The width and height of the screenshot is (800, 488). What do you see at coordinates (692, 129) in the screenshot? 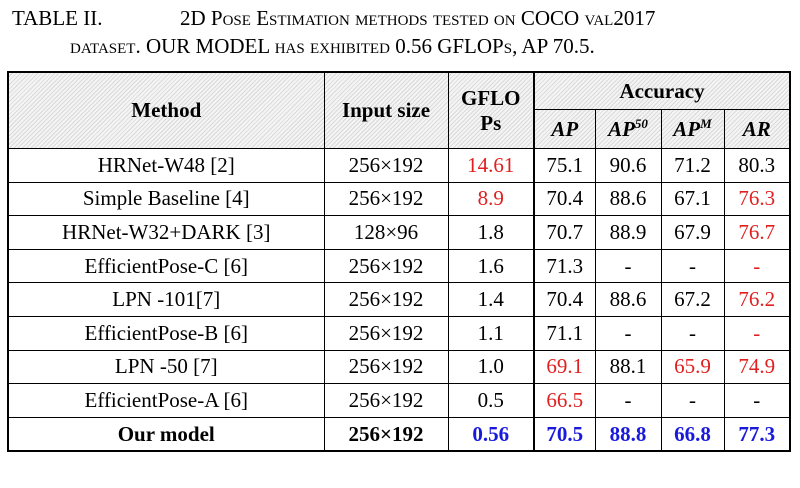
I see `header-apm: APM` at bounding box center [692, 129].